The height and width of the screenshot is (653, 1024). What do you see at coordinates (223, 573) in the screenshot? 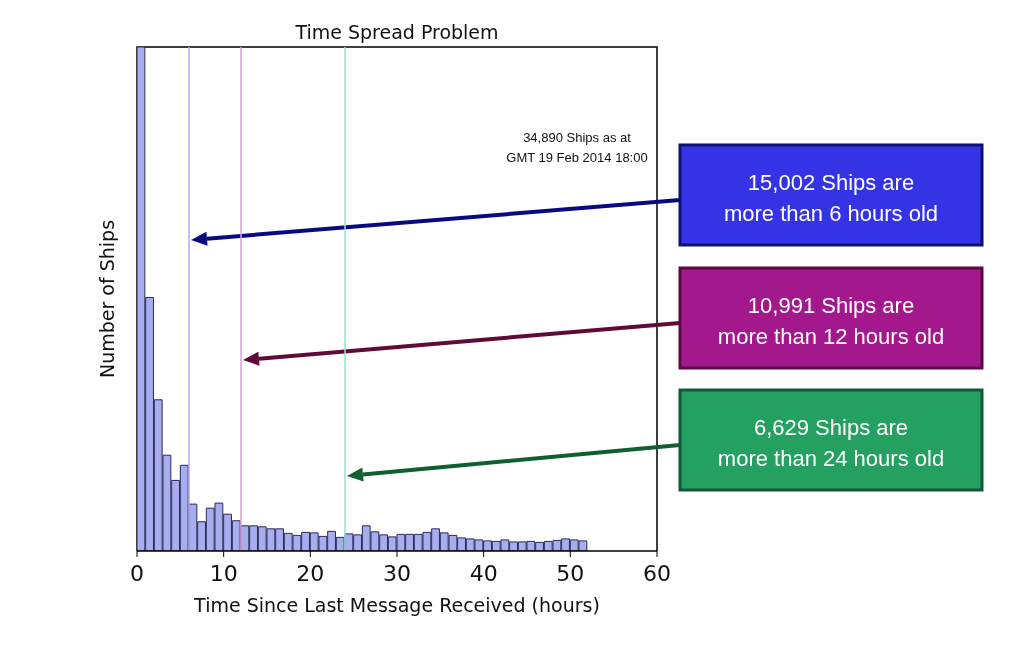
I see `x-tick-label: 10` at bounding box center [223, 573].